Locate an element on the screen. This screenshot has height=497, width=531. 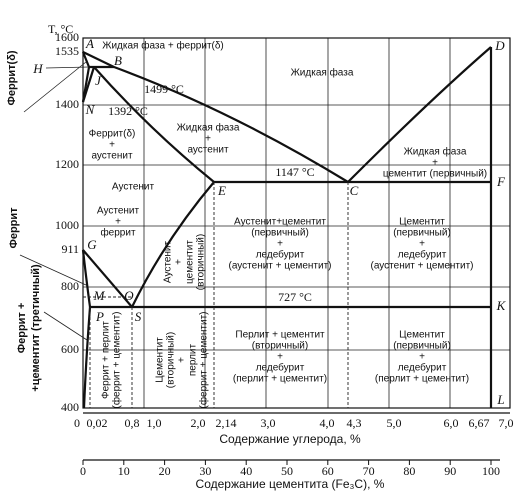
point-label: S is located at coordinates (138, 316).